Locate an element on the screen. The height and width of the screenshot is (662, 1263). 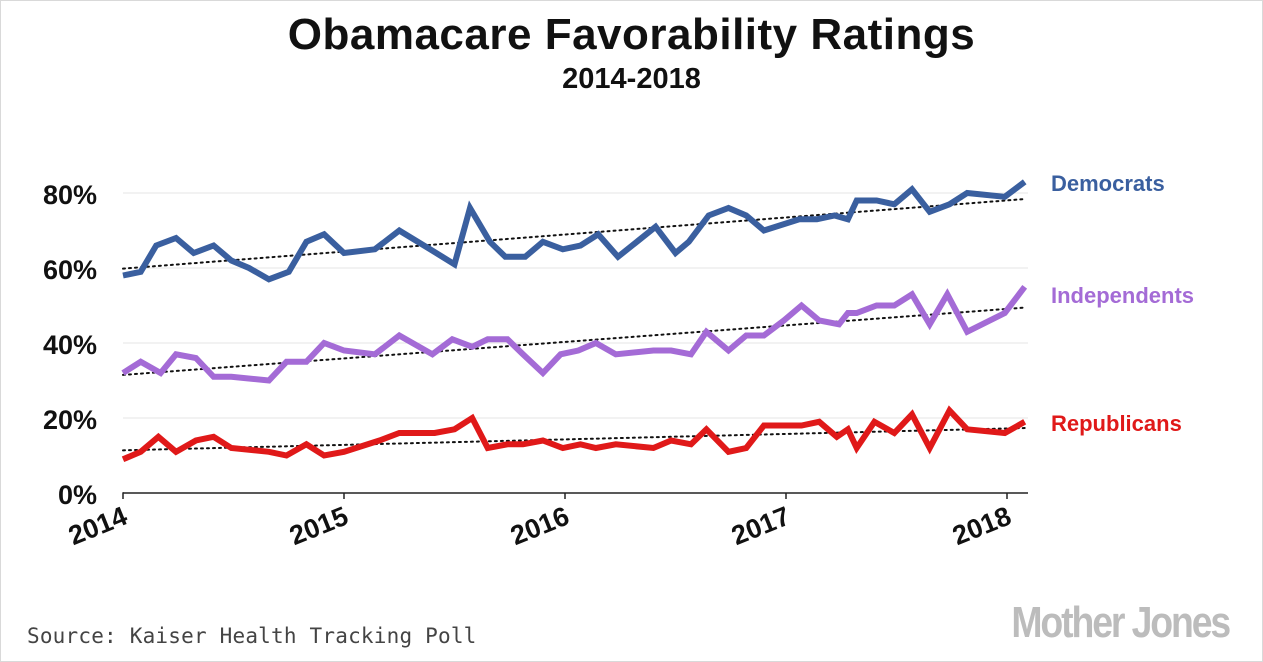
series-label-independents: Independents is located at coordinates (1122, 295).